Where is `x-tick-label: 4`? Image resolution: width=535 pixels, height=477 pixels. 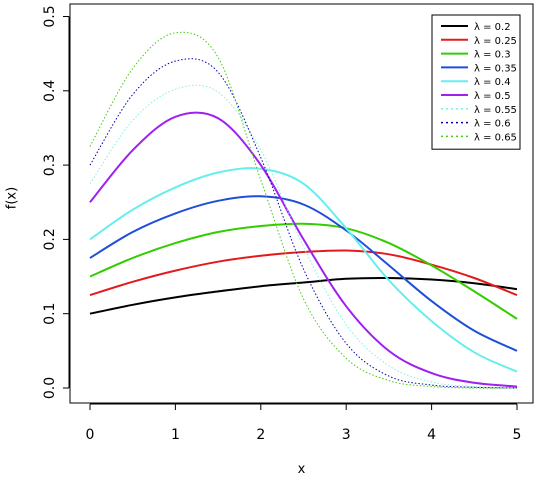 x-tick-label: 4 is located at coordinates (431, 435).